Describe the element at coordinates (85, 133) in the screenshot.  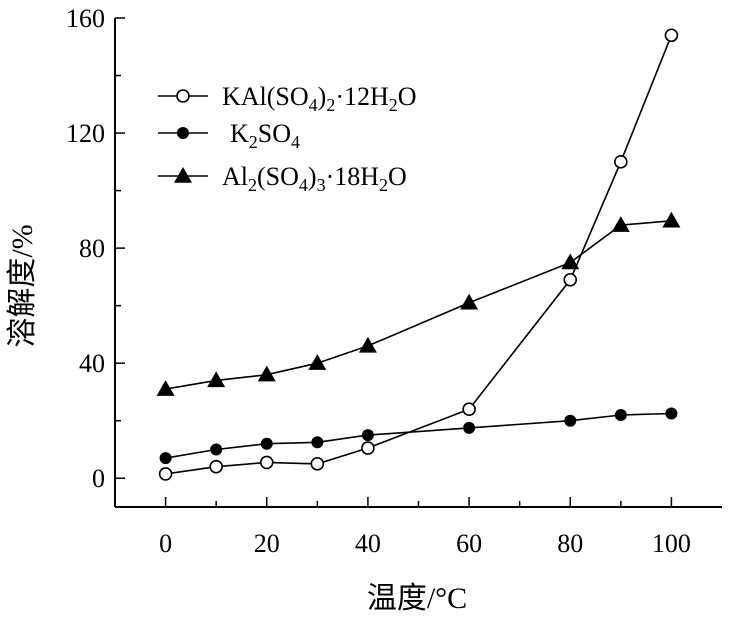
I see `y-tick-label-3: 120` at that location.